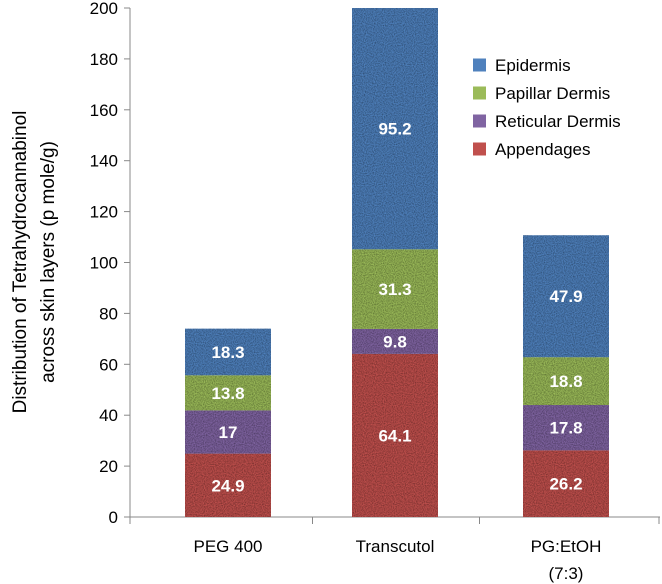 Image resolution: width=662 pixels, height=584 pixels. I want to click on y-tick-label: 80, so click(108, 313).